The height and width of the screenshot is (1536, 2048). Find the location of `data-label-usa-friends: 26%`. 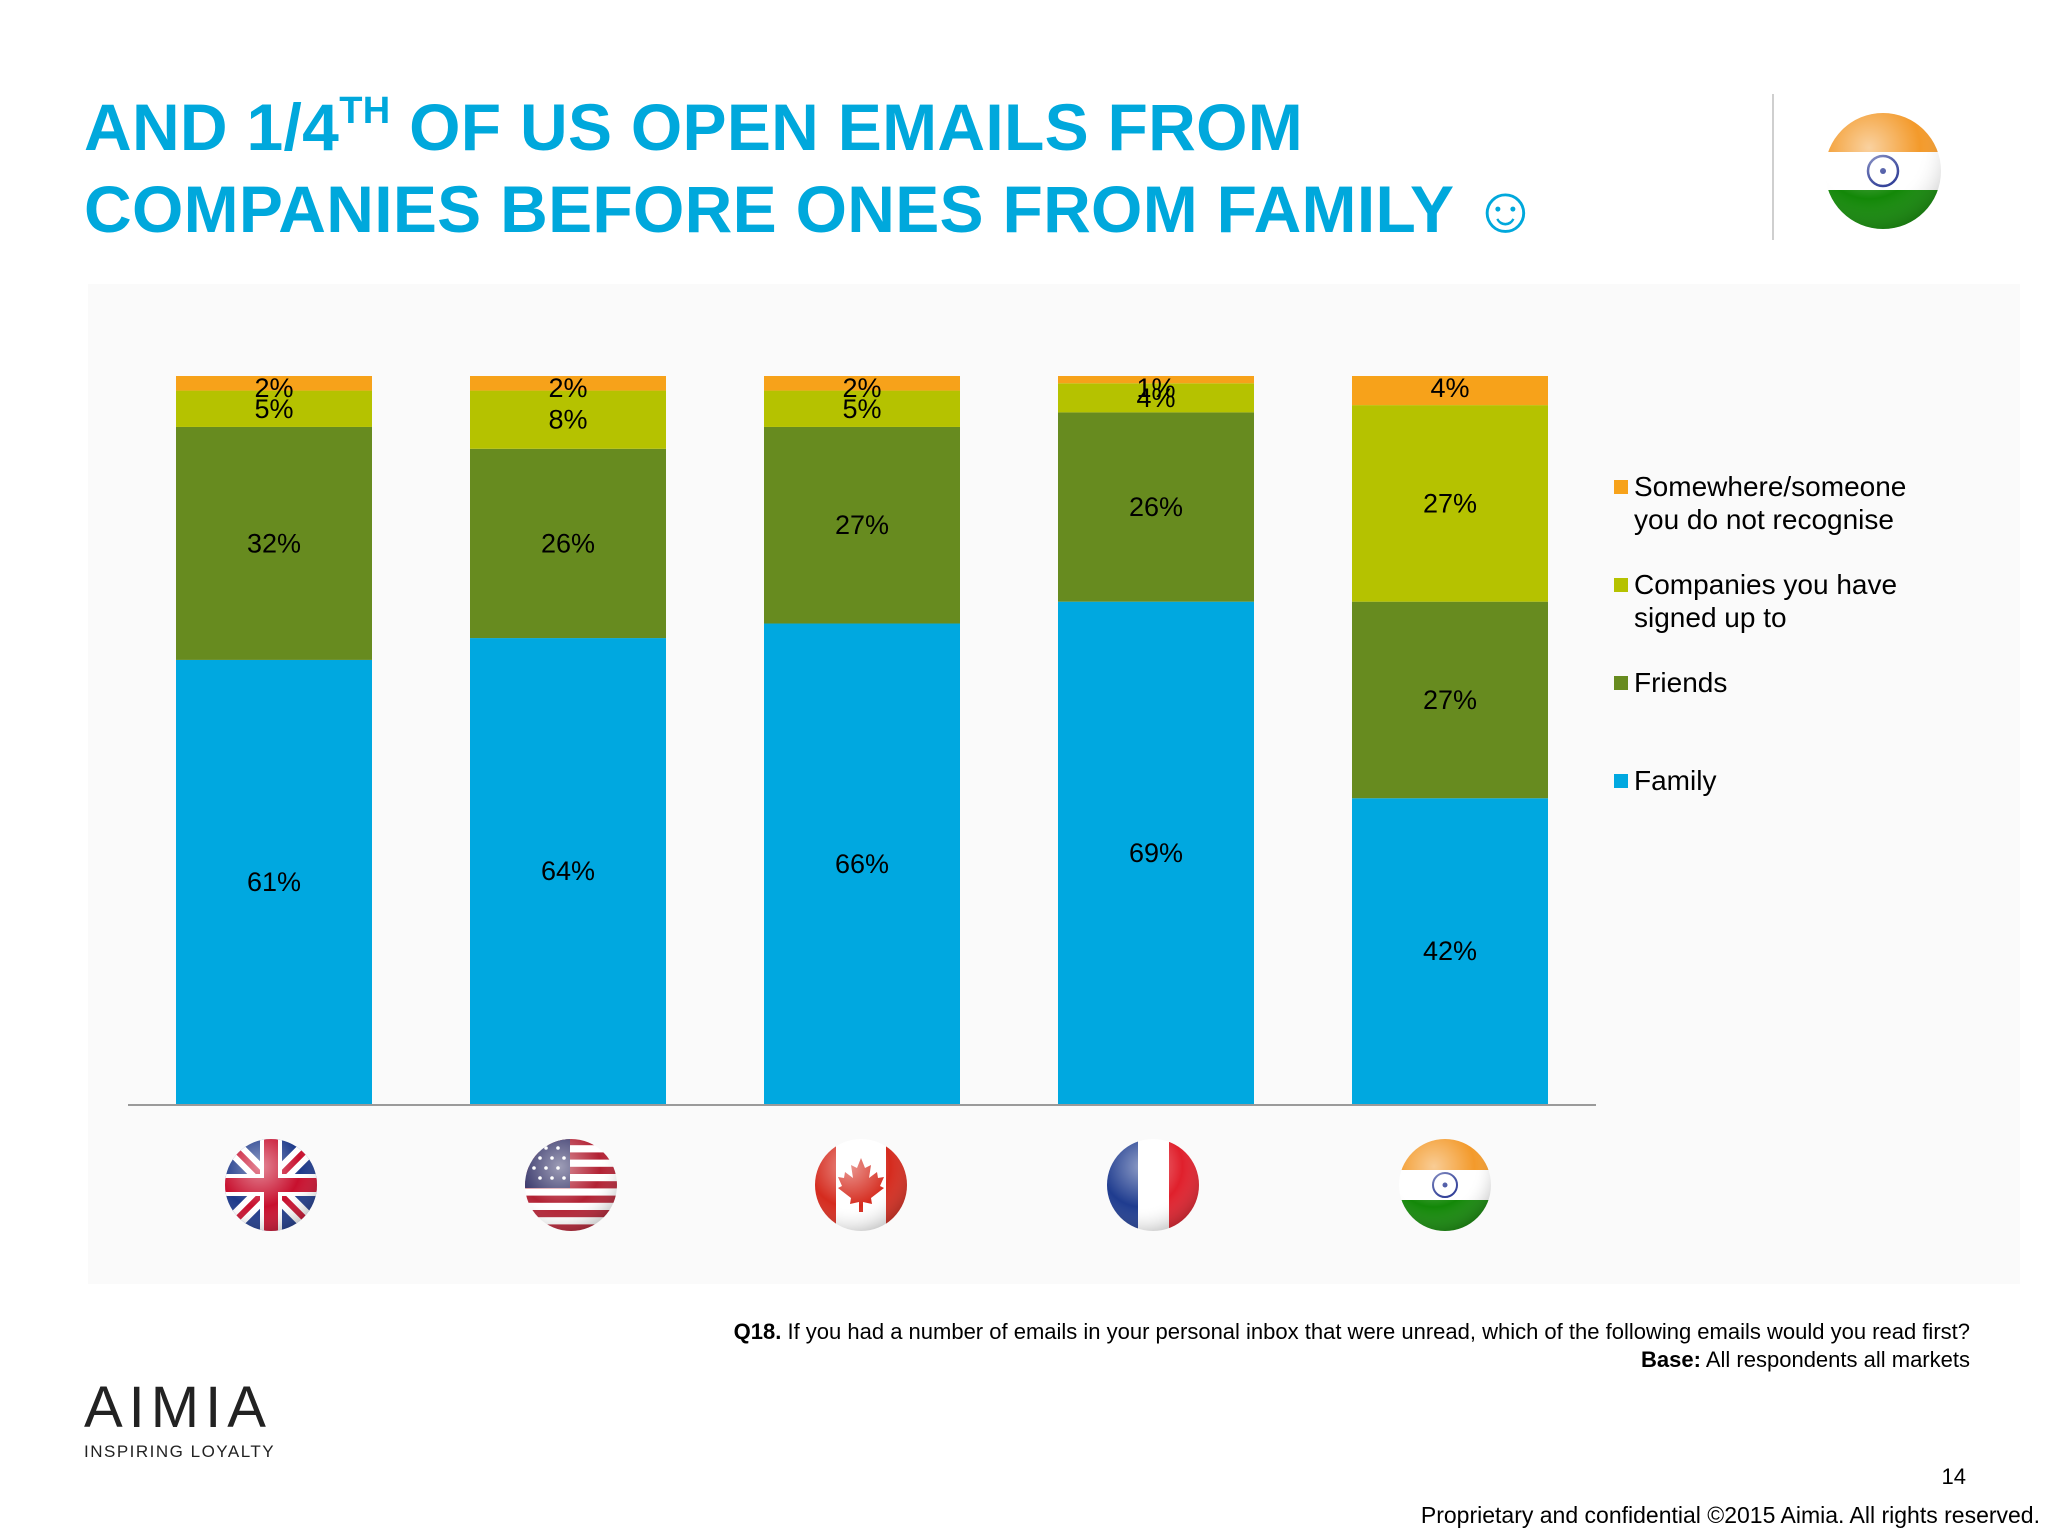

data-label-usa-friends: 26% is located at coordinates (568, 543).